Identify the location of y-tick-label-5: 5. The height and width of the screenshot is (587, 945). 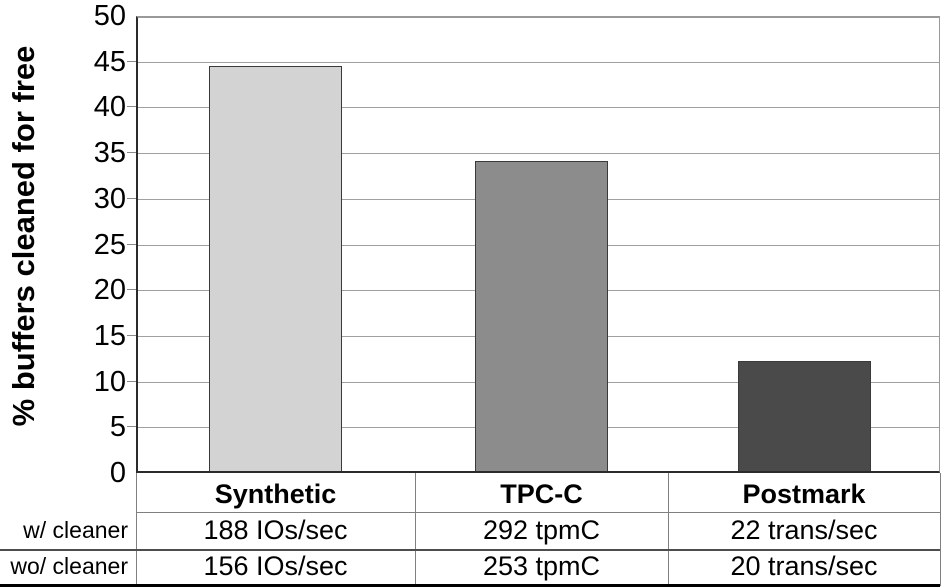
(117, 427).